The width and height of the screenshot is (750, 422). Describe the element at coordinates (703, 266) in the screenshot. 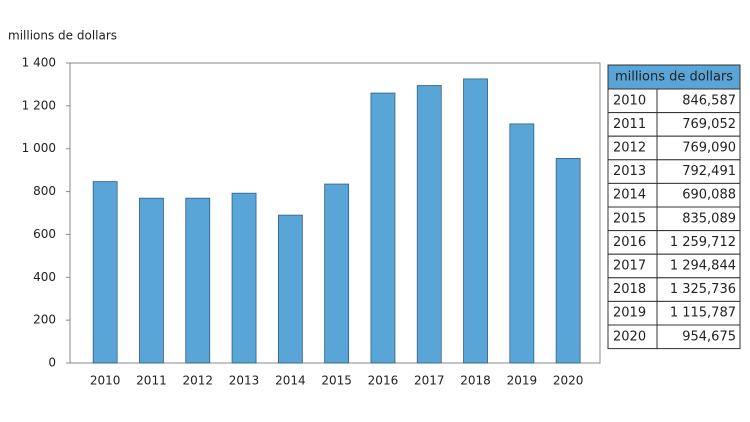

I see `table-value: 1 294,844` at that location.